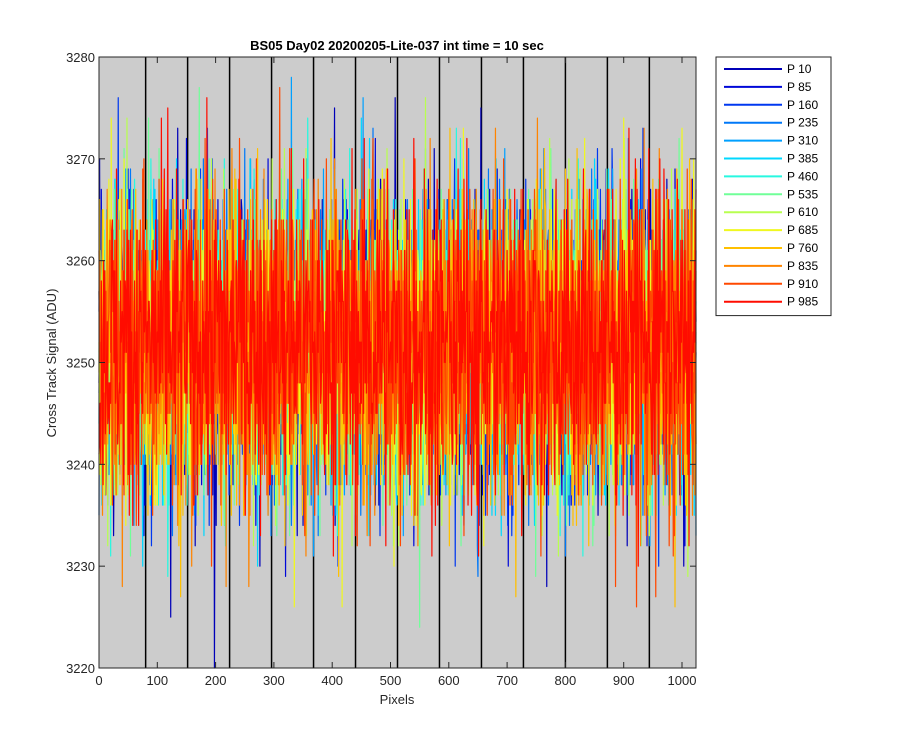  I want to click on legend-entry-label: P 835, so click(802, 266).